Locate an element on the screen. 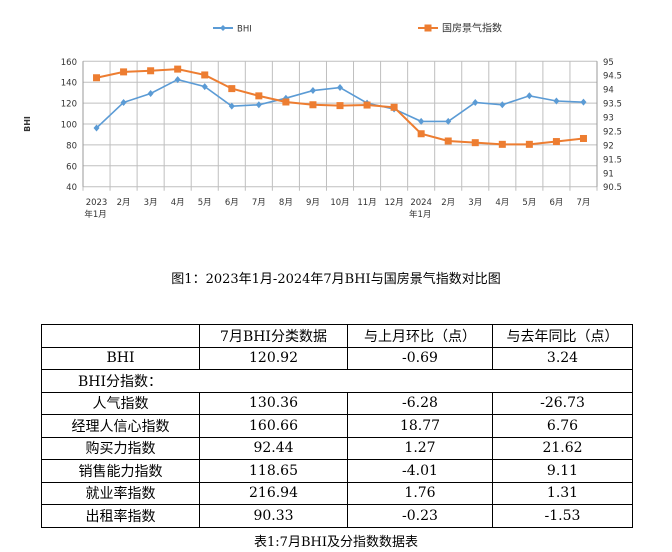  table-cell: -0.69 is located at coordinates (420, 358).